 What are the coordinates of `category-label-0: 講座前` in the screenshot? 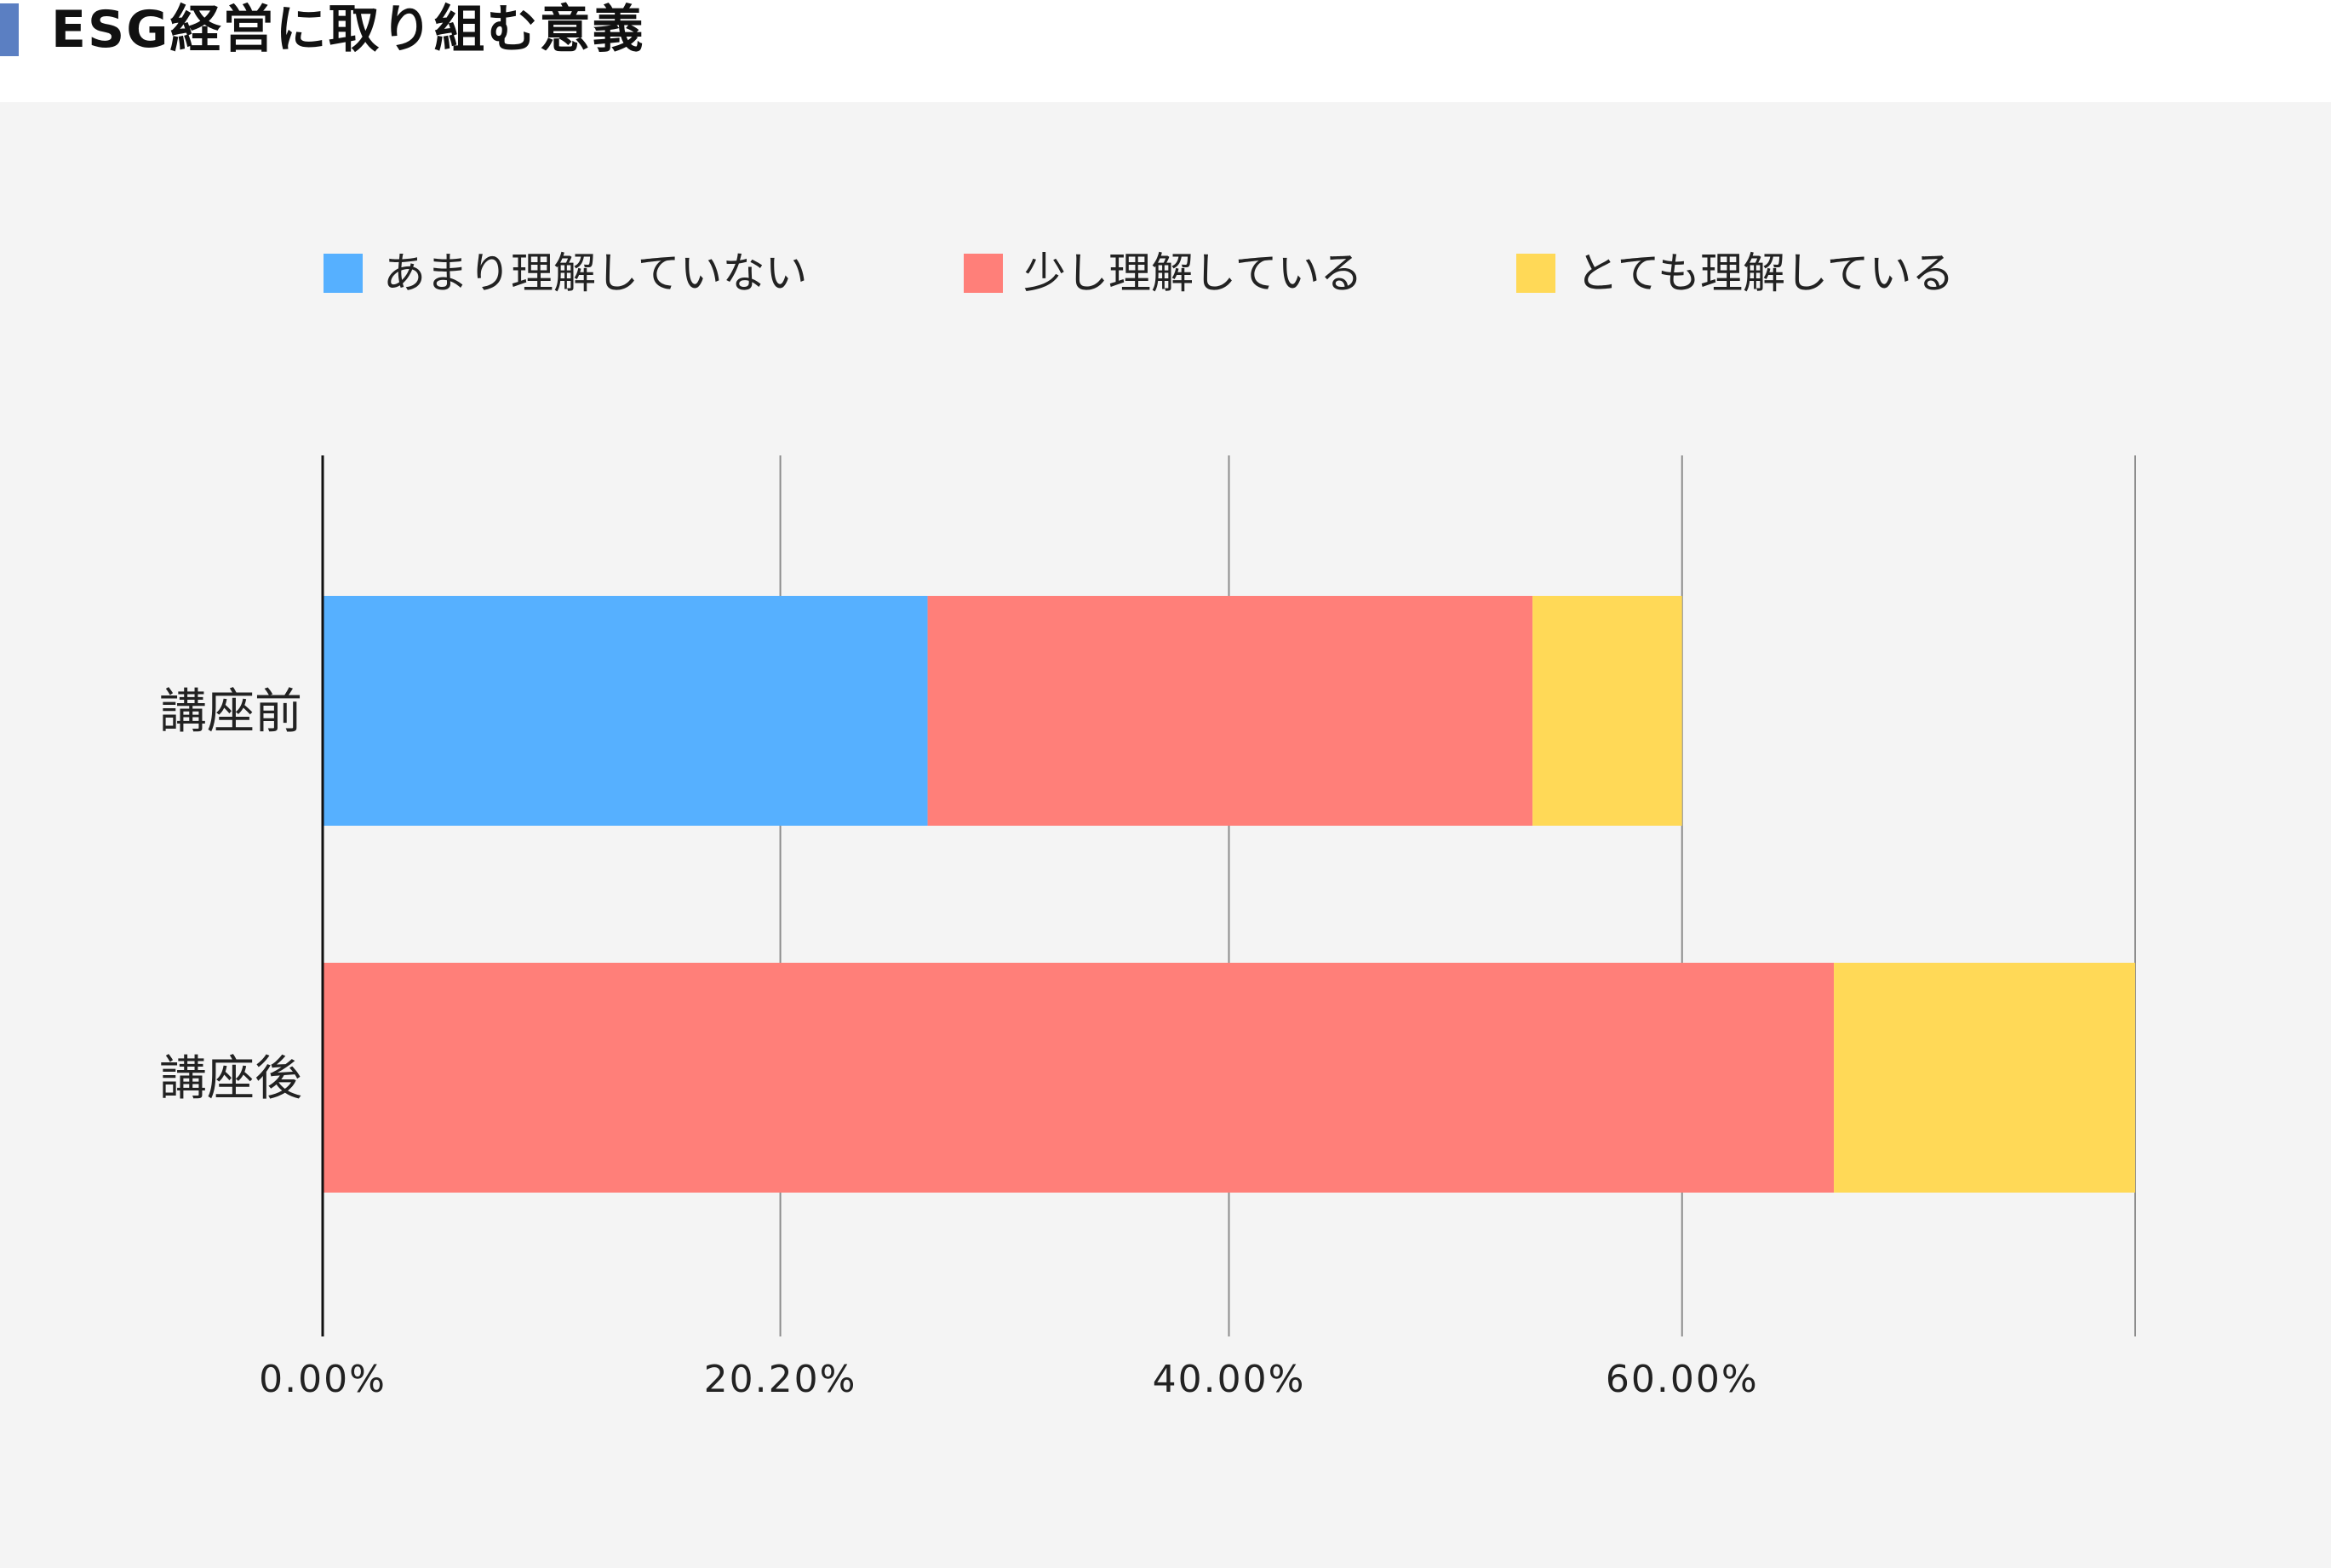 It's located at (230, 712).